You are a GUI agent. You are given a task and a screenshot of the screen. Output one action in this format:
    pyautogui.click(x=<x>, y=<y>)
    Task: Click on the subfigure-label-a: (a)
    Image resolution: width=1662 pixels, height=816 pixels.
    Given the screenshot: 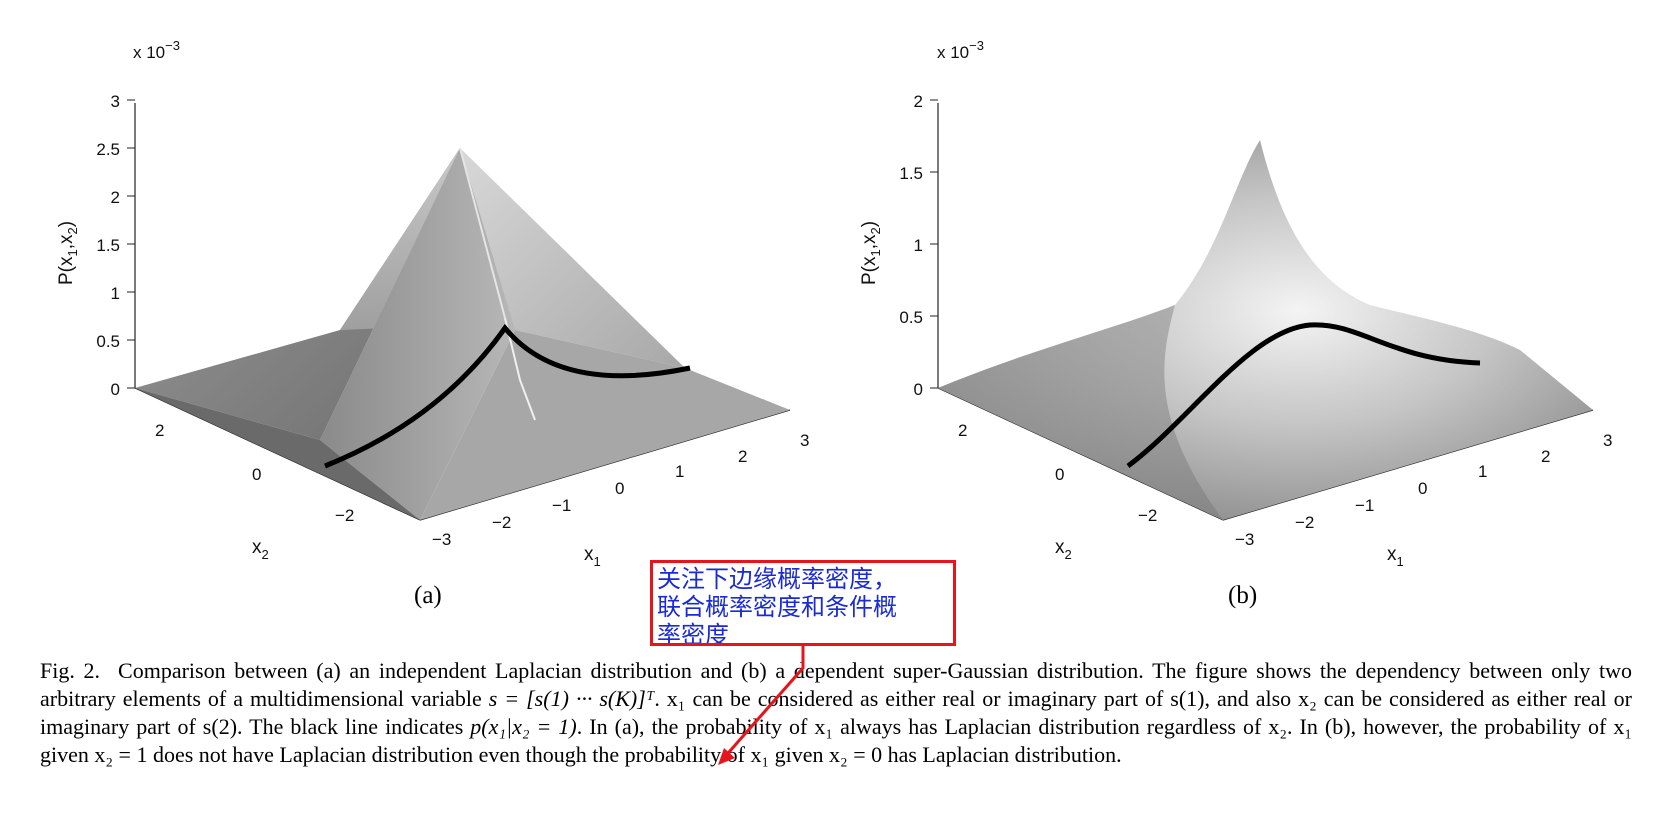 What is the action you would take?
    pyautogui.click(x=428, y=595)
    